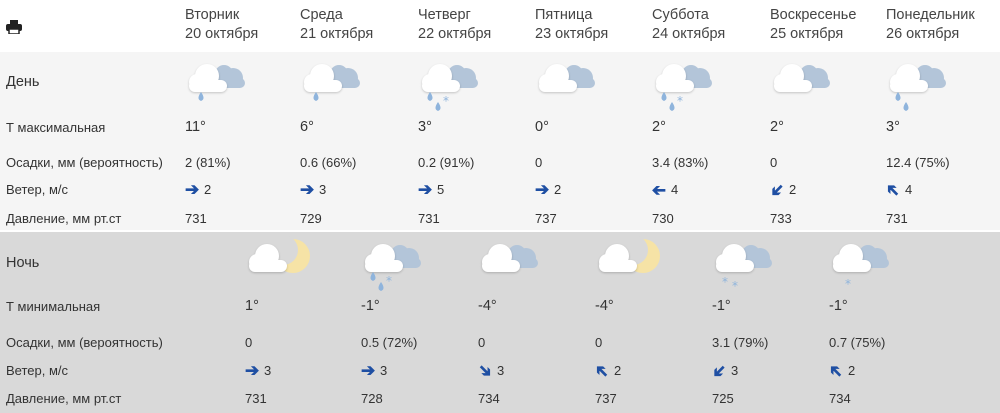 The width and height of the screenshot is (1000, 413). What do you see at coordinates (389, 342) in the screenshot?
I see `precipitation: 0.5 (72%)` at bounding box center [389, 342].